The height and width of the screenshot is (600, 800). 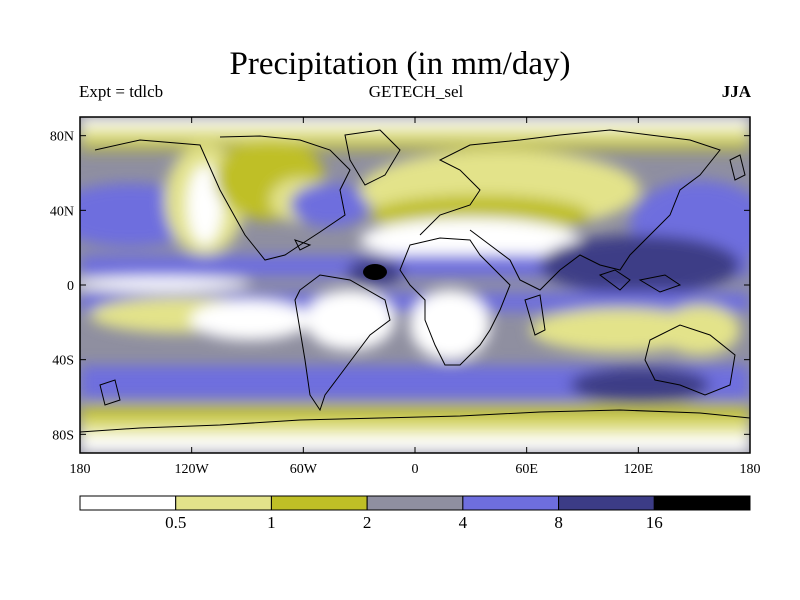 I want to click on lon-tick-label: 60W, so click(x=304, y=469).